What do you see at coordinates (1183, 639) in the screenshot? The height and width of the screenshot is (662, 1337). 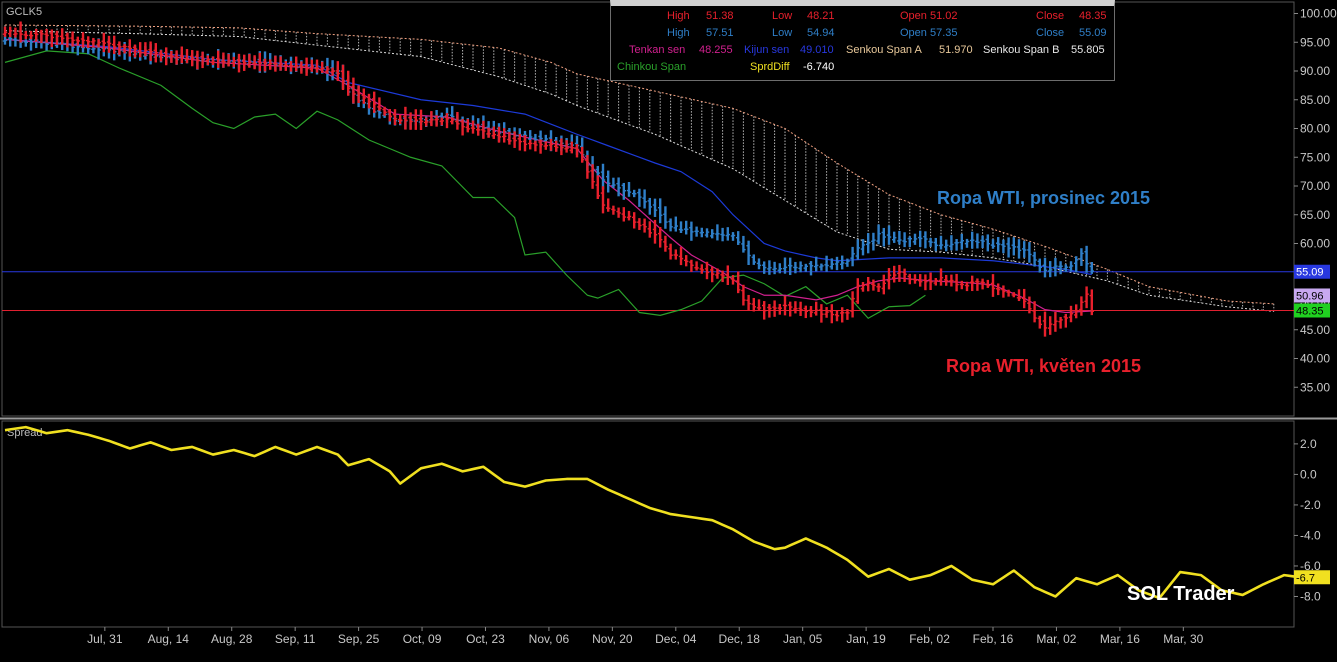 I see `x-tick-label: Mar, 30` at bounding box center [1183, 639].